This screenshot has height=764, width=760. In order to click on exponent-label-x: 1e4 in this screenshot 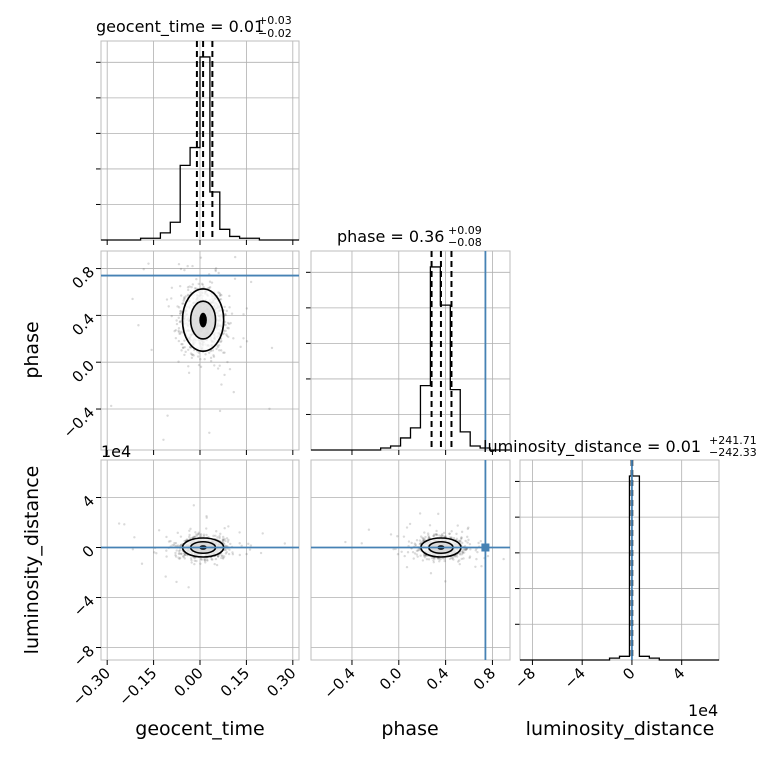, I will do `click(703, 710)`.